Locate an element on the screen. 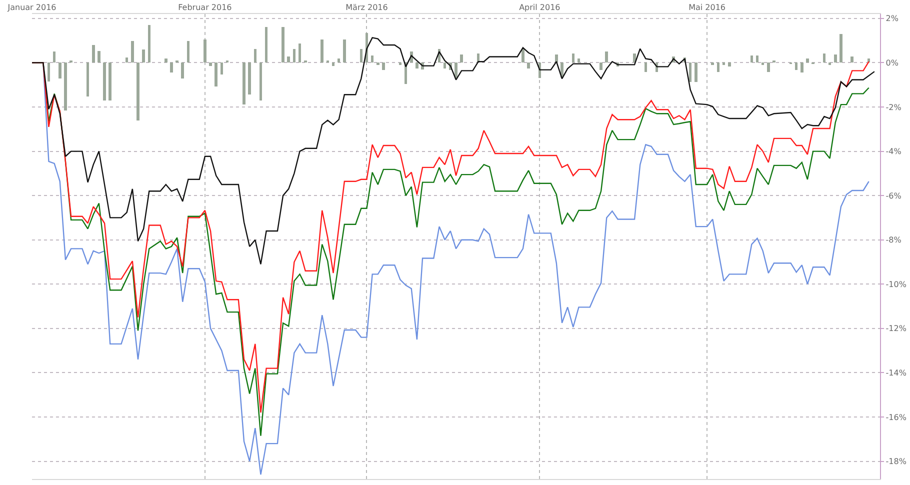  y-tick-label: -18% is located at coordinates (896, 461).